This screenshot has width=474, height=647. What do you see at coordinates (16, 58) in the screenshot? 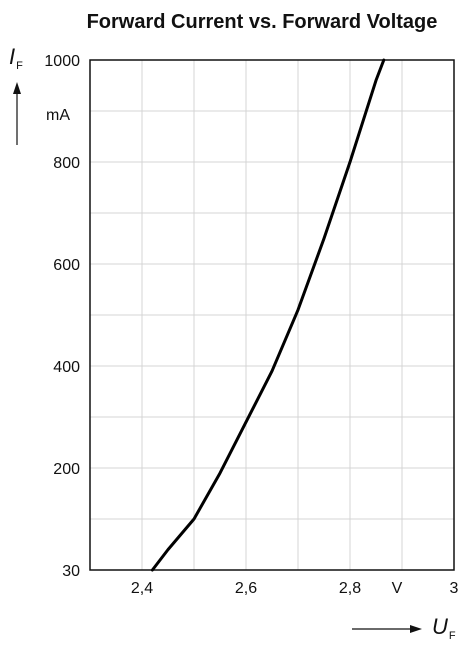
I see `y-axis-label: IF` at bounding box center [16, 58].